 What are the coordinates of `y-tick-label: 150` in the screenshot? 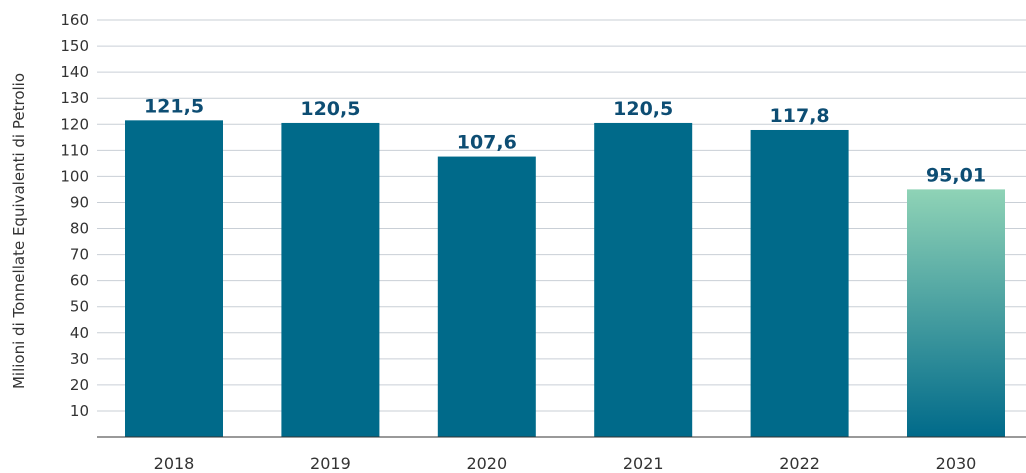 It's located at (74, 46).